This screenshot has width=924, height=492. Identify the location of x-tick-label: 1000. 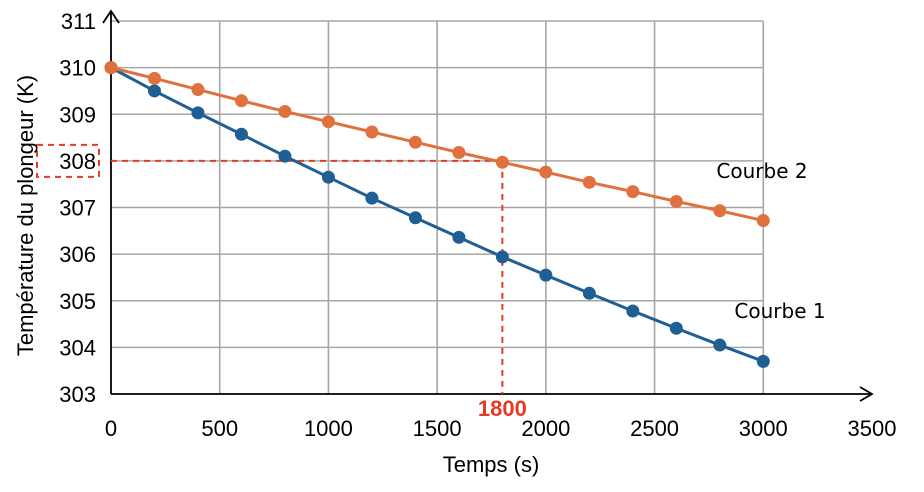
(328, 428).